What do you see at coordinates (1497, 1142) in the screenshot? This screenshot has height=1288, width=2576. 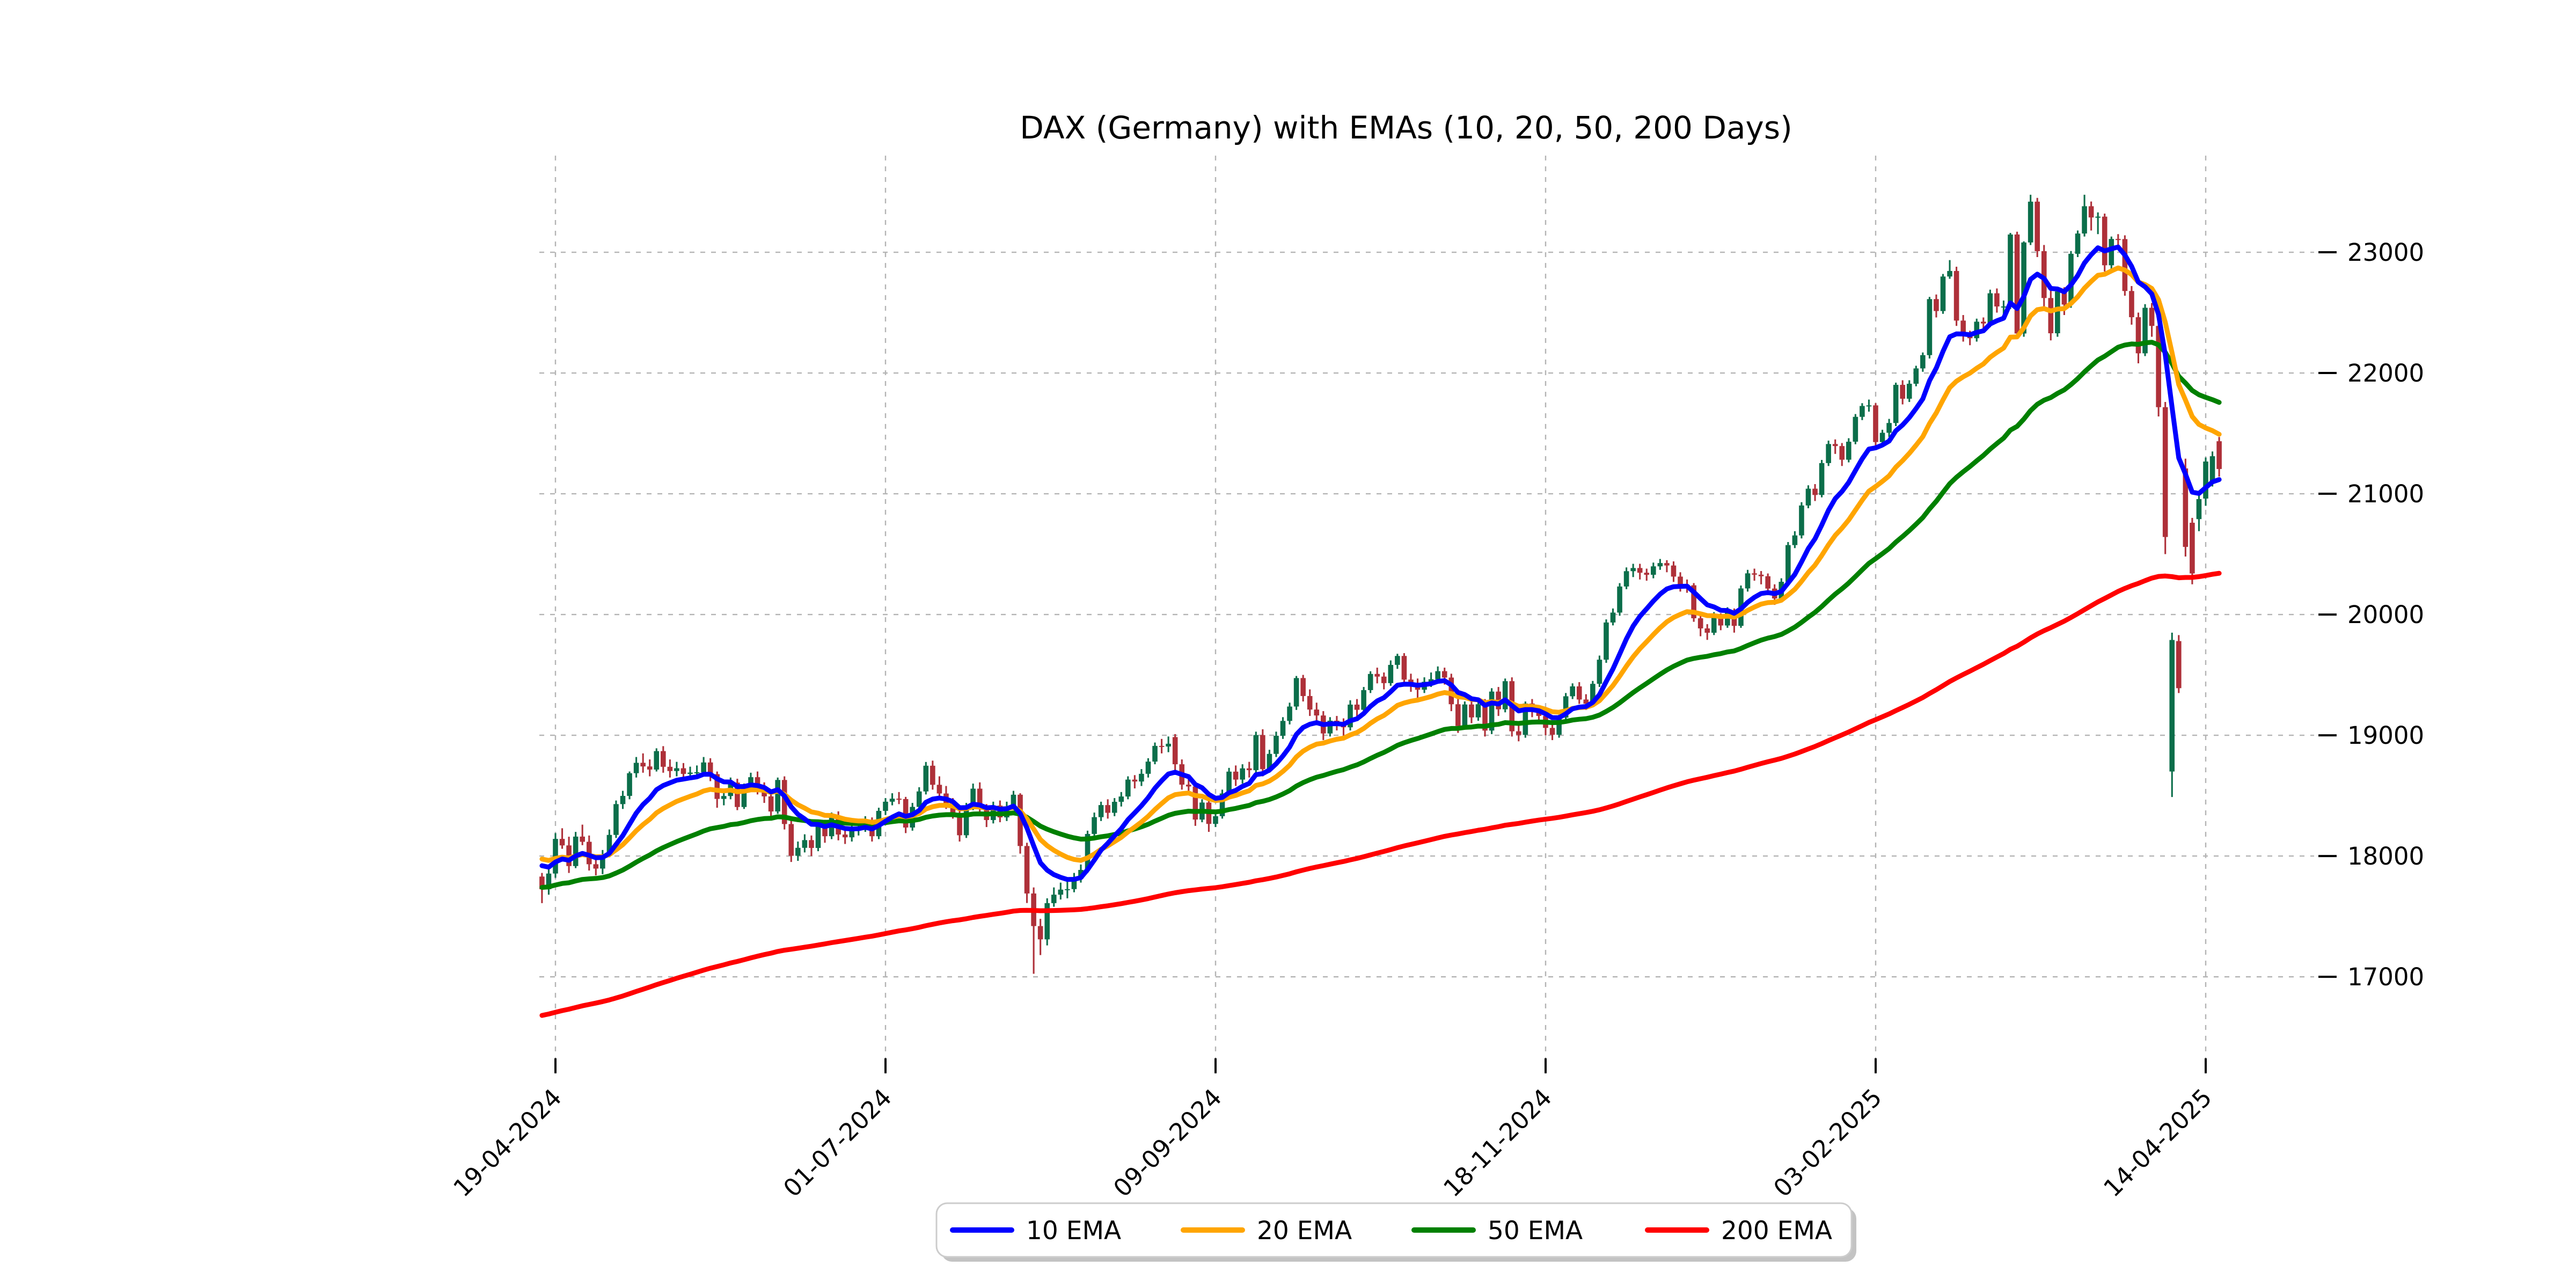 I see `x-tick-label: 18-11-2024` at bounding box center [1497, 1142].